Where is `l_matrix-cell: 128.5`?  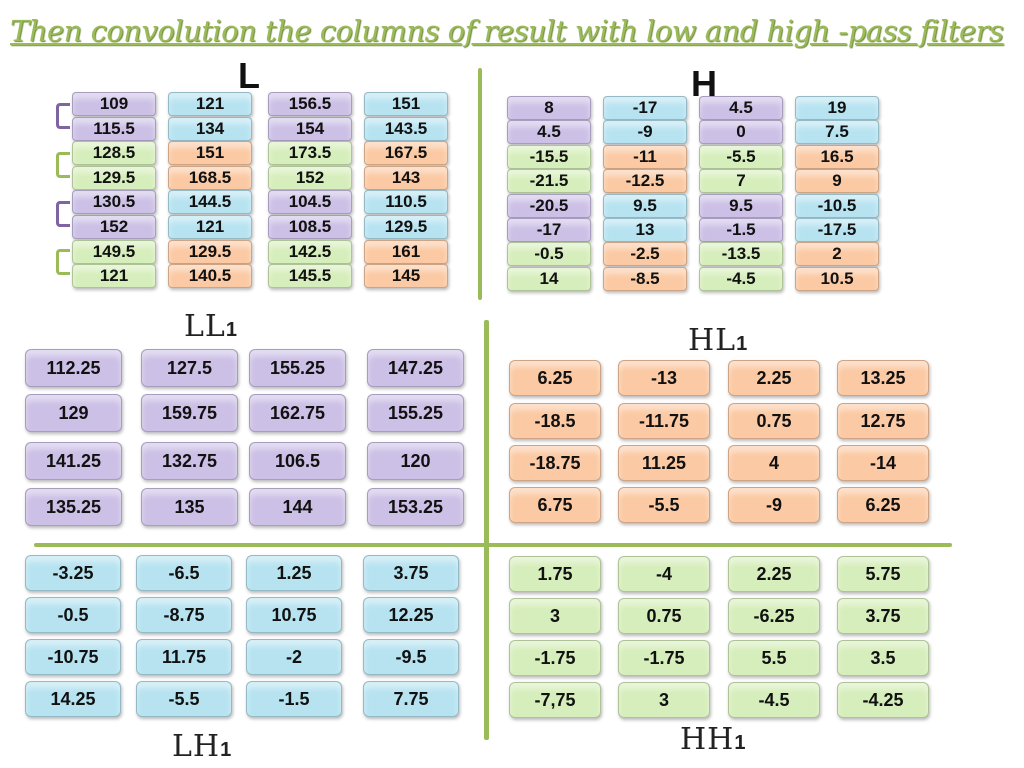
l_matrix-cell: 128.5 is located at coordinates (114, 153).